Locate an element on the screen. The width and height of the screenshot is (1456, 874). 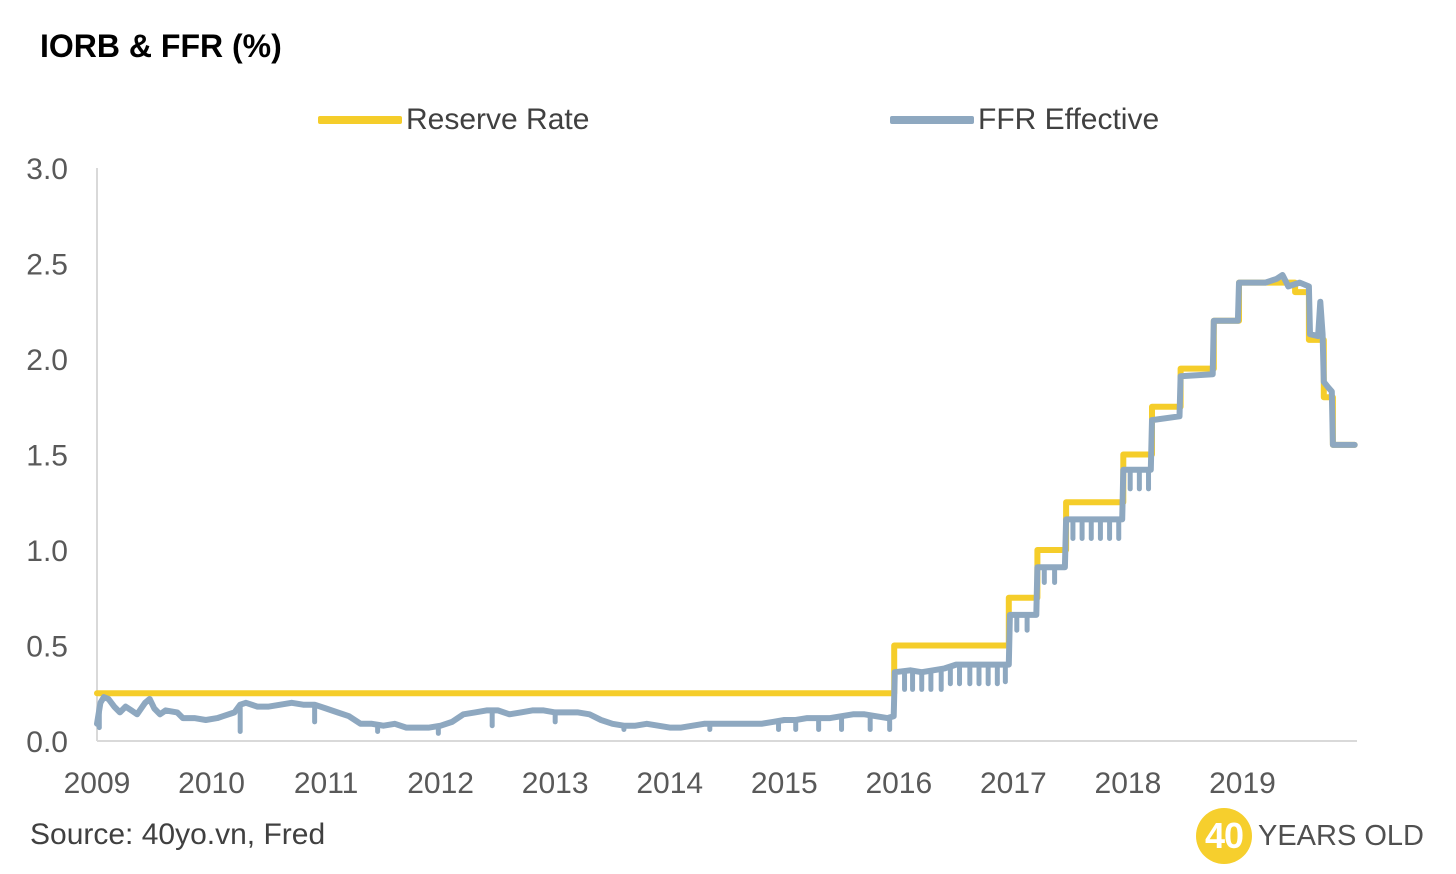
y-tick-label: 0.5 is located at coordinates (47, 647).